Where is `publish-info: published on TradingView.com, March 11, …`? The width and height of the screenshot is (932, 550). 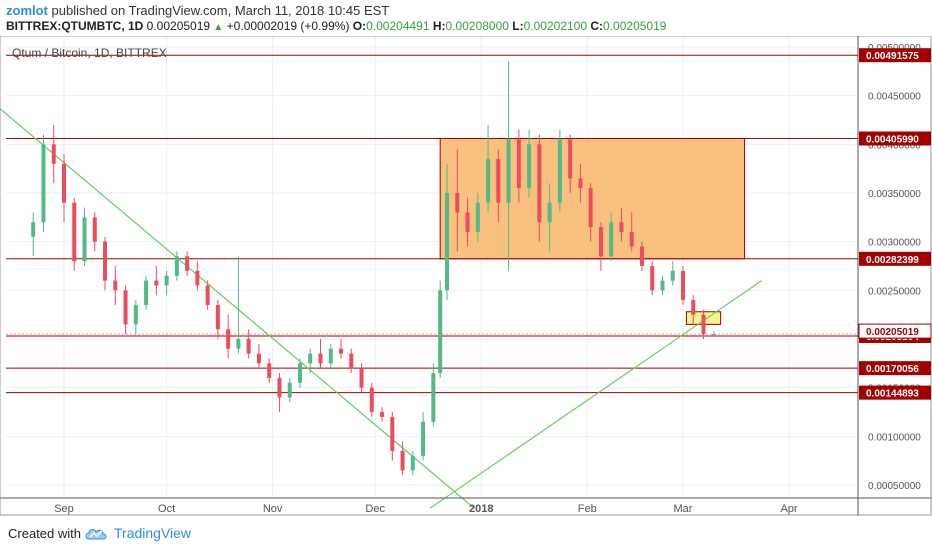
publish-info: published on TradingView.com, March 11, … is located at coordinates (220, 10).